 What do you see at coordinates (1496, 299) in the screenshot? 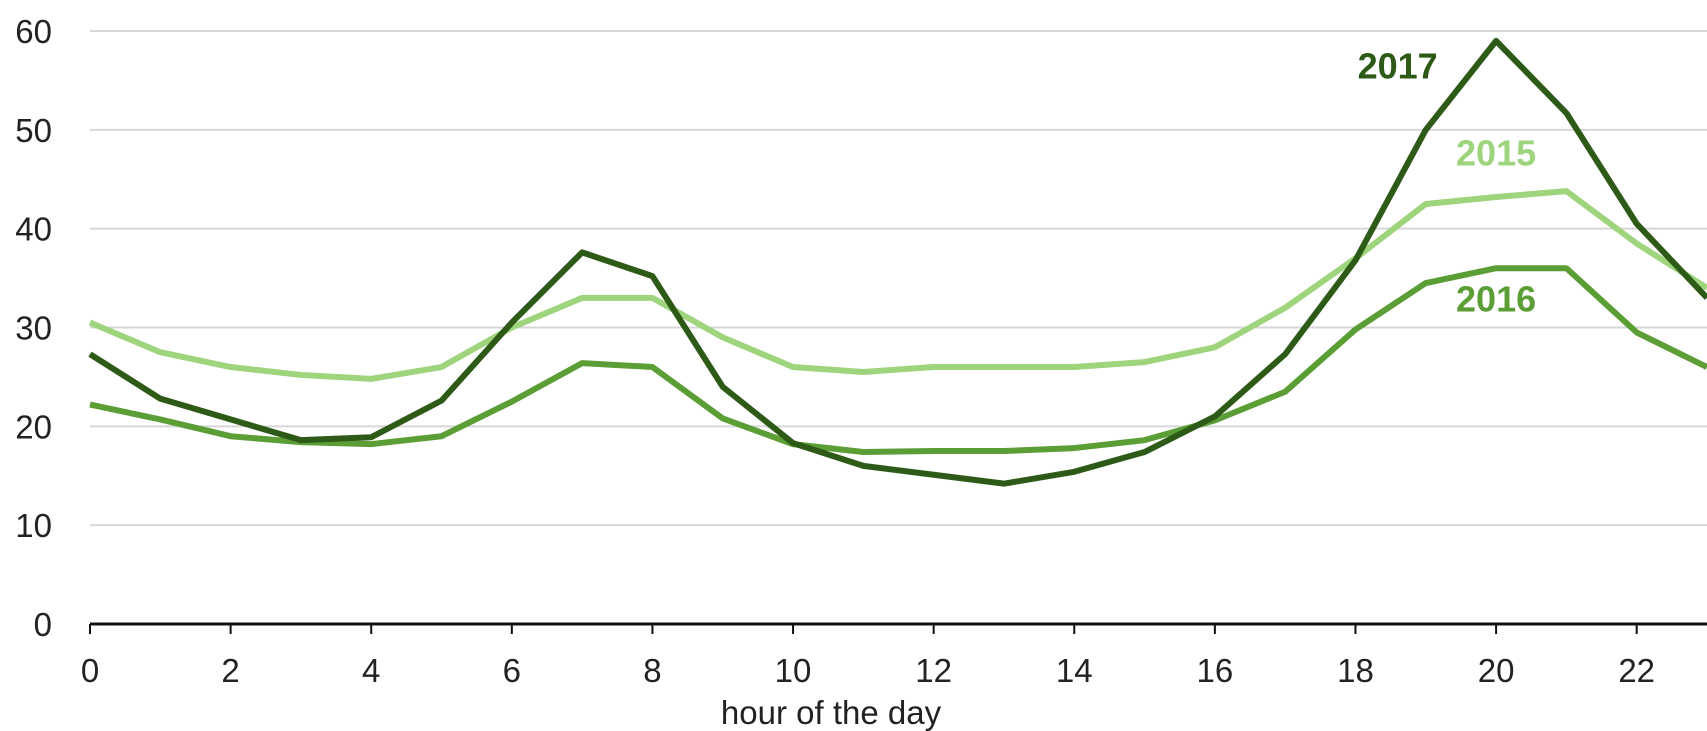
I see `series-label-2016: 2016` at bounding box center [1496, 299].